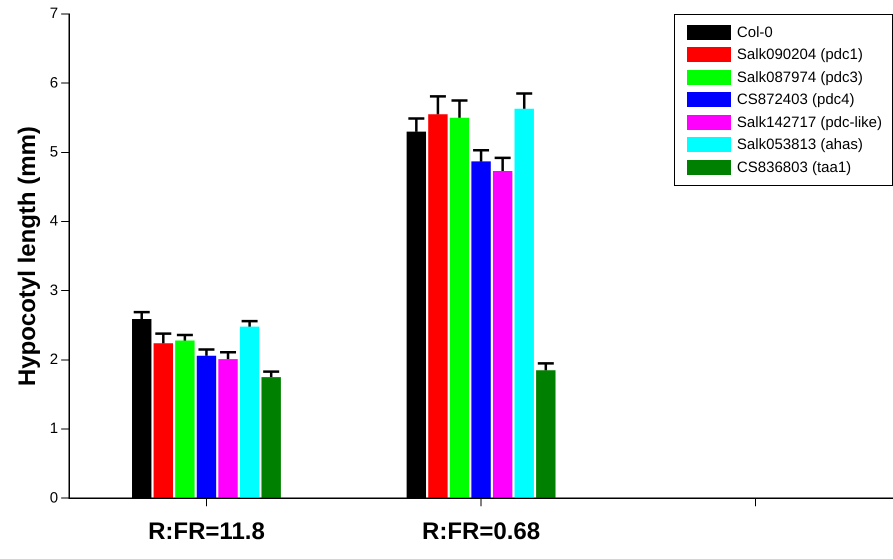 This screenshot has height=559, width=893. I want to click on y-tick-label: 3, so click(54, 290).